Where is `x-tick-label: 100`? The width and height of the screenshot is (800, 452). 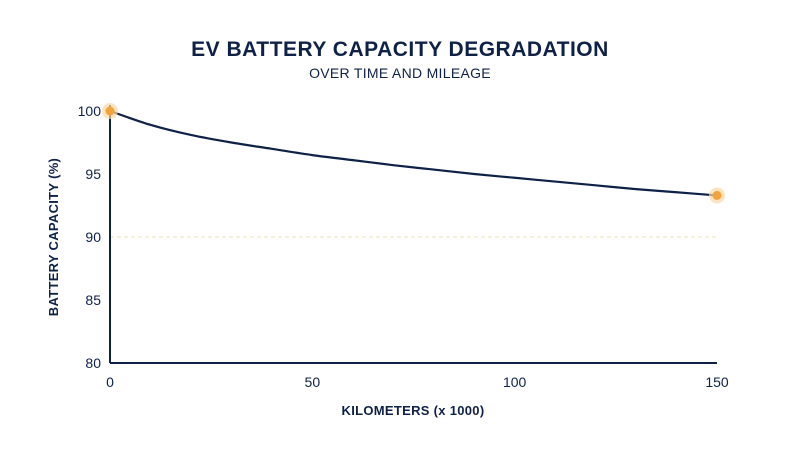 x-tick-label: 100 is located at coordinates (515, 382).